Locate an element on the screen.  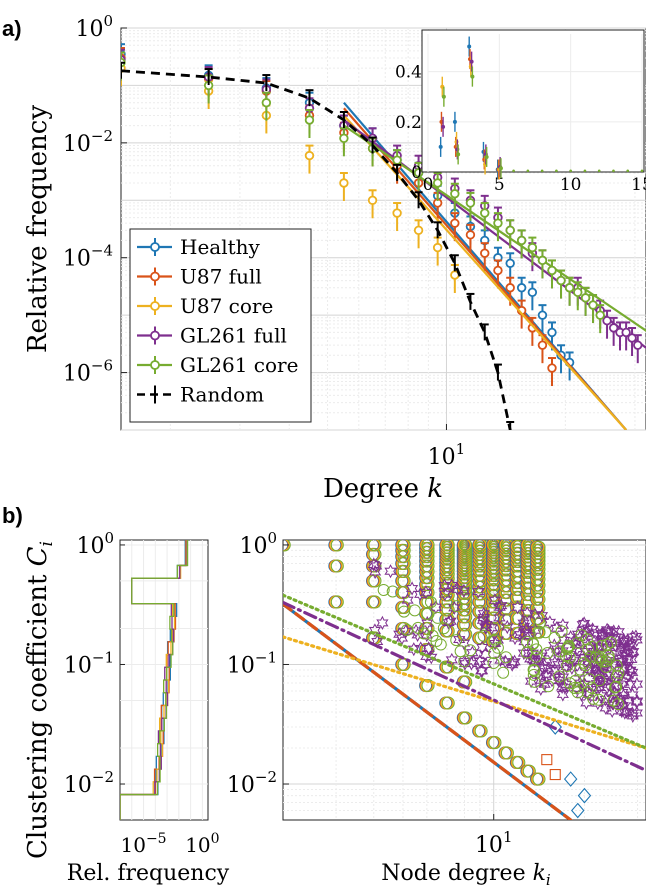
panel-b-hist-x-ticks: 10⁻⁵ 10⁰ is located at coordinates (169, 844).